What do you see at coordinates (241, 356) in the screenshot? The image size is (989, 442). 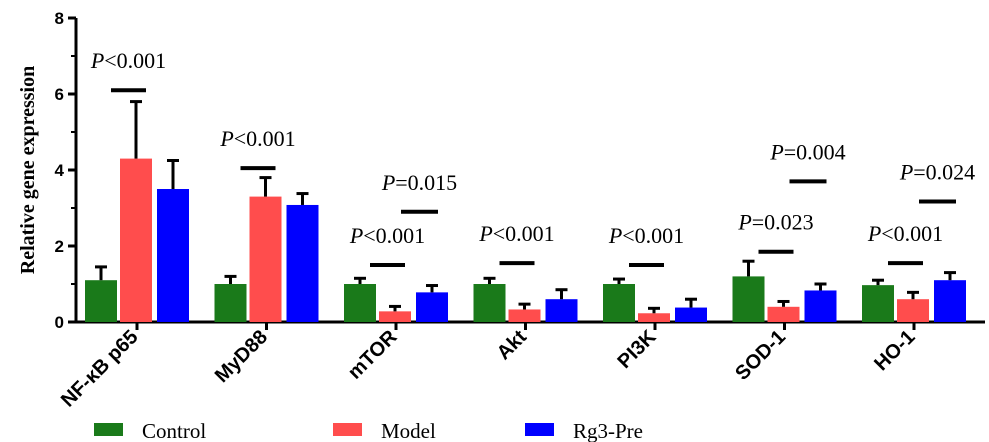 I see `x-tick-label: MyD88` at bounding box center [241, 356].